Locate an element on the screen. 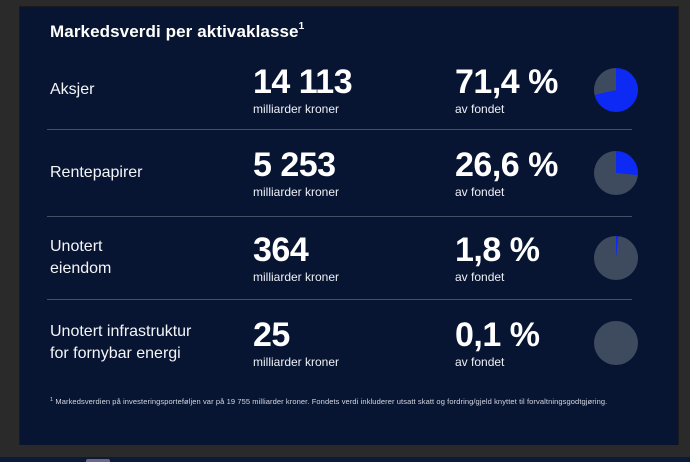 This screenshot has height=462, width=690. share-block: 71,4 % av fondet is located at coordinates (506, 90).